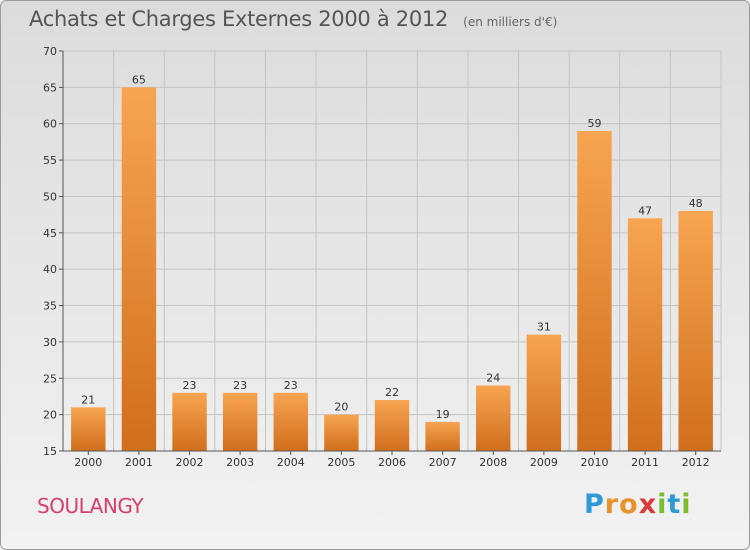 This screenshot has height=550, width=750. Describe the element at coordinates (443, 462) in the screenshot. I see `x-tick-label-2007: 2007` at that location.